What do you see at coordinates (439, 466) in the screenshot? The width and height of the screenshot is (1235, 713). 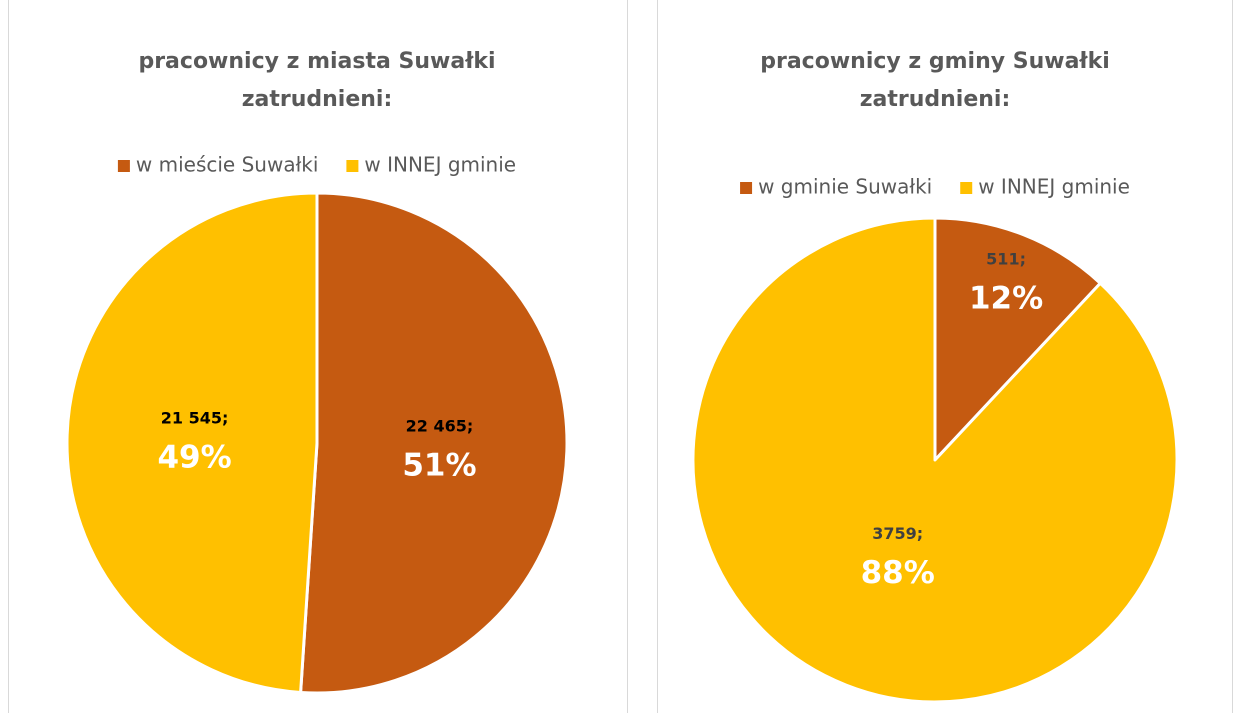 I see `percent-label: 51%` at bounding box center [439, 466].